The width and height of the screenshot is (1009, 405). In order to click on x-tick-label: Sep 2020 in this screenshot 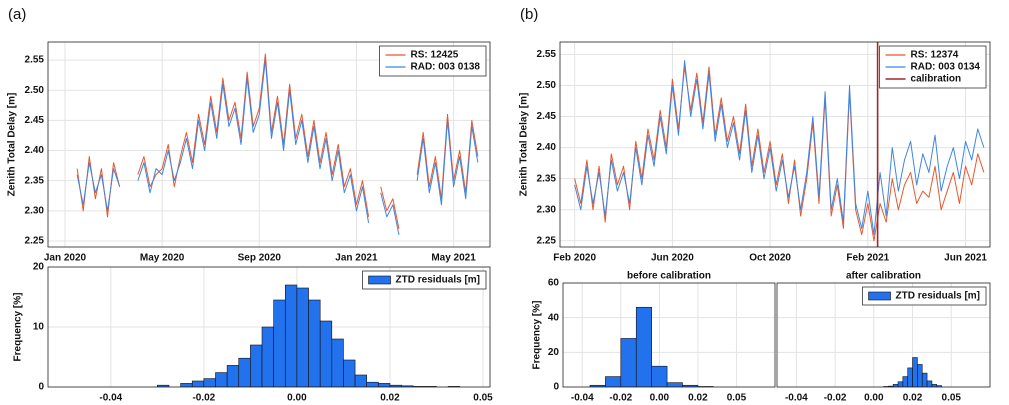, I will do `click(260, 258)`.